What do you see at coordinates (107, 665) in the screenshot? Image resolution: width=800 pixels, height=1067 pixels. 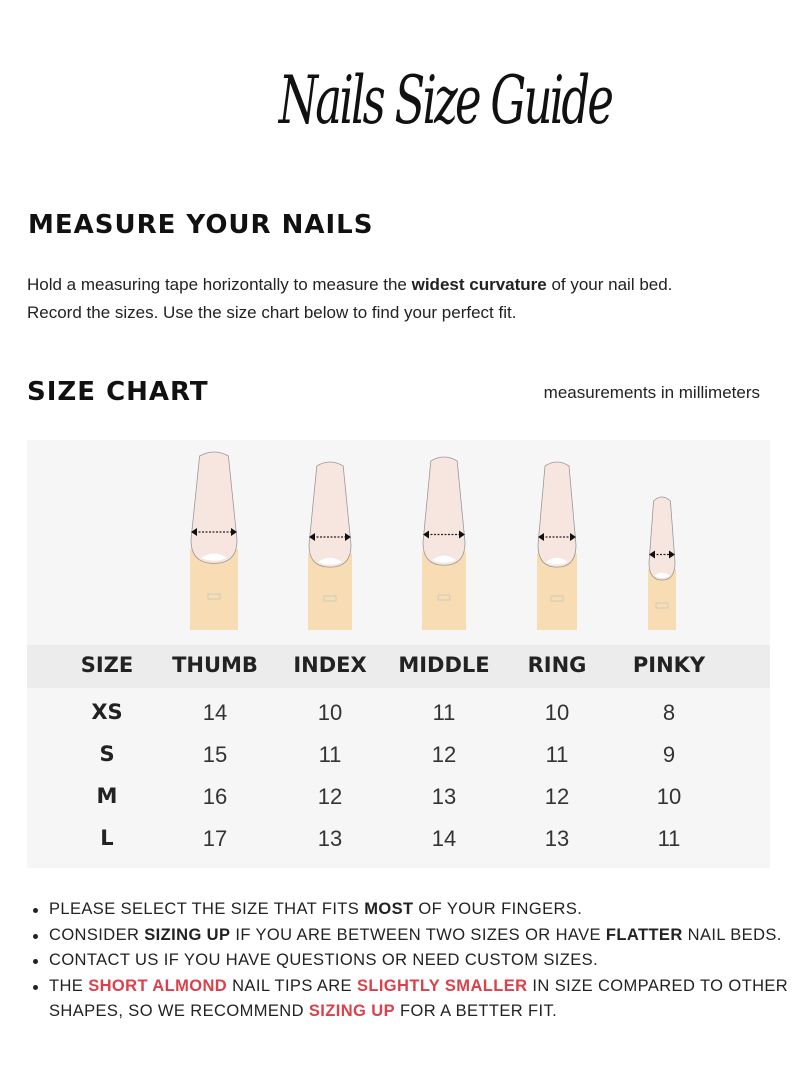 I see `column-header-size: SIZE` at bounding box center [107, 665].